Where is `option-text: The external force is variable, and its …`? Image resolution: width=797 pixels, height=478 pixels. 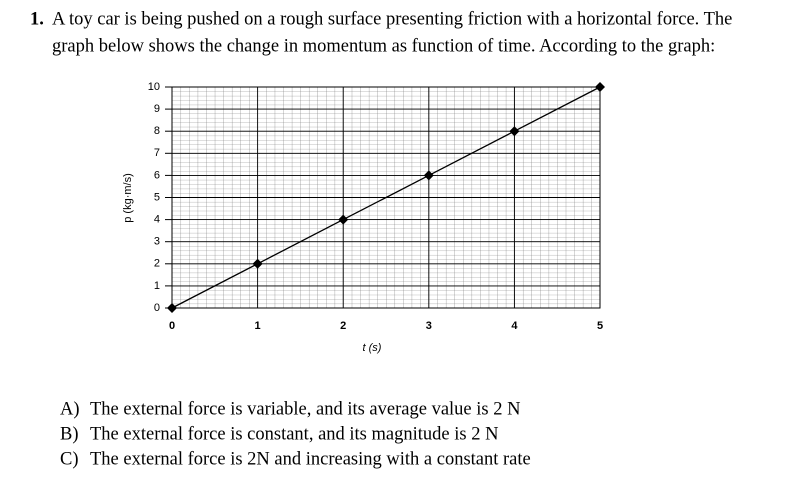
option-text: The external force is variable, and its … is located at coordinates (305, 409).